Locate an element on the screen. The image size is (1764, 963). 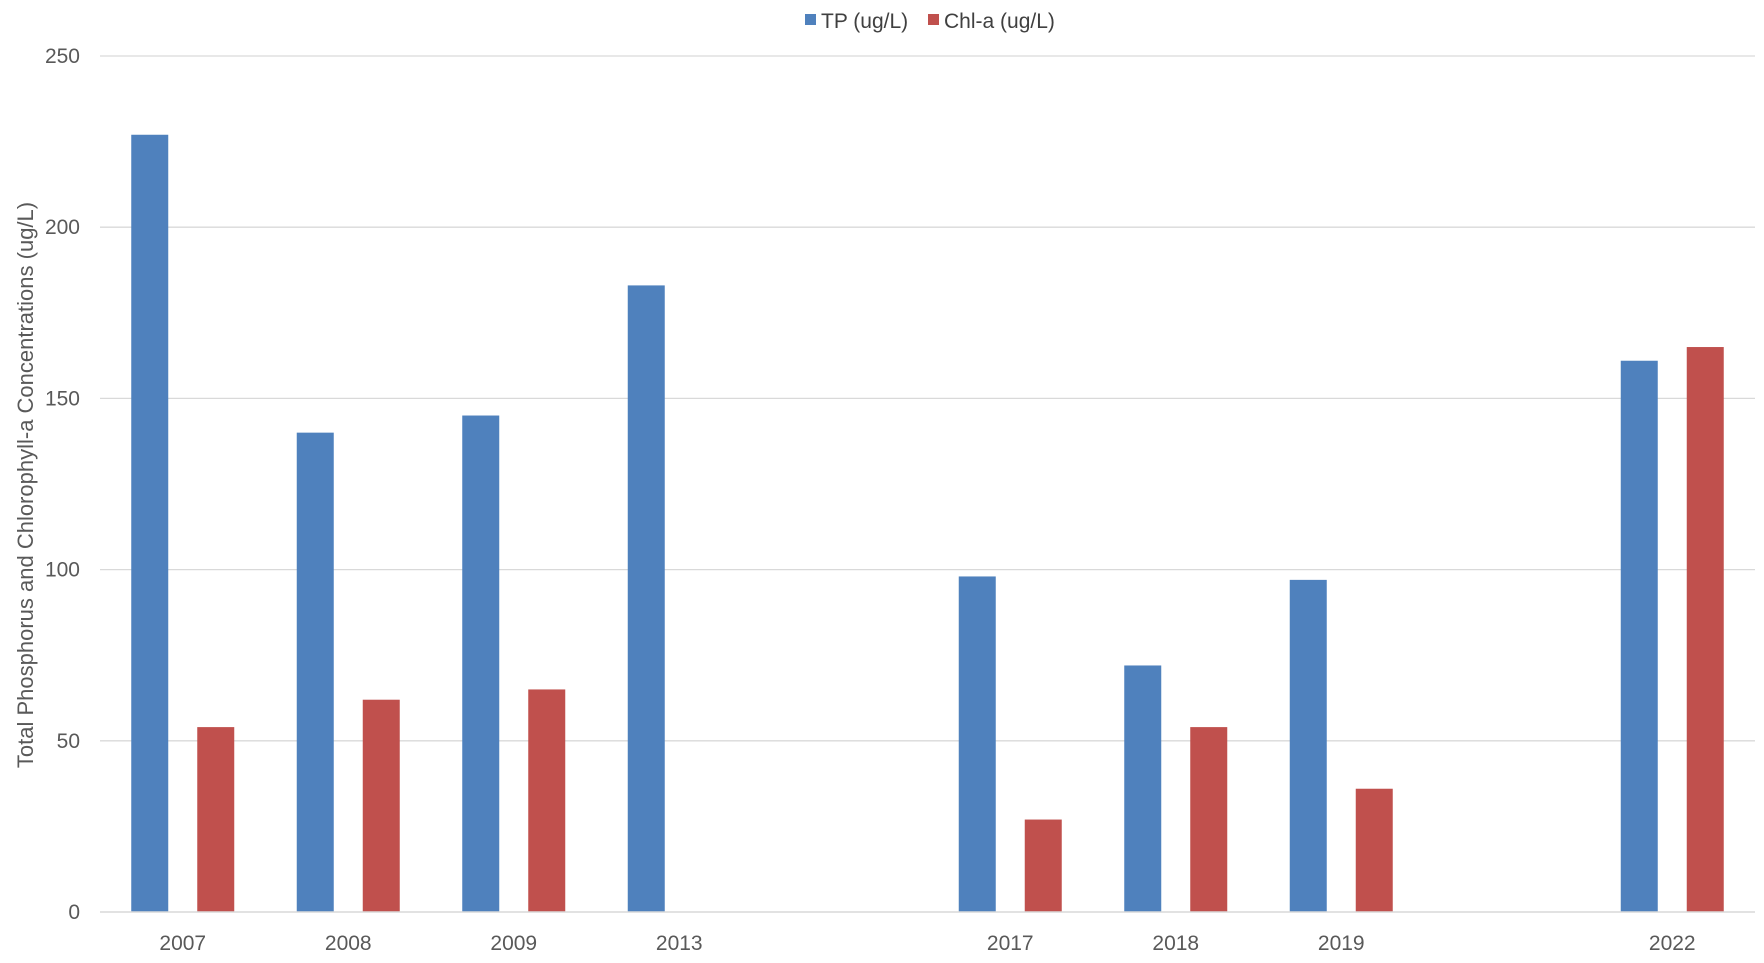
bar-tp-2009 is located at coordinates (481, 663).